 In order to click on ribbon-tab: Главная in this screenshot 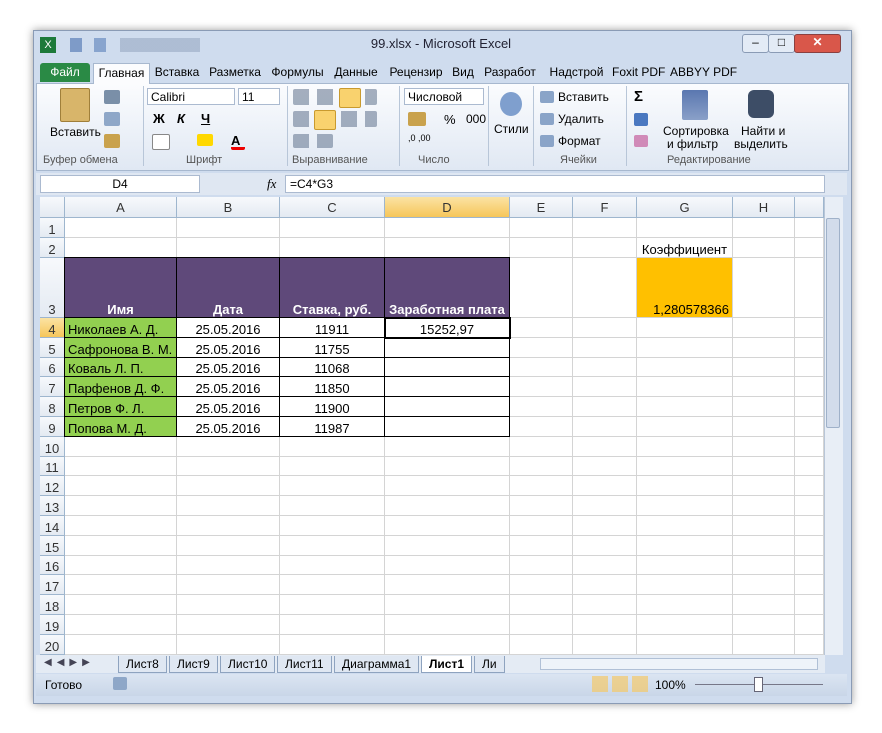, I will do `click(121, 73)`.